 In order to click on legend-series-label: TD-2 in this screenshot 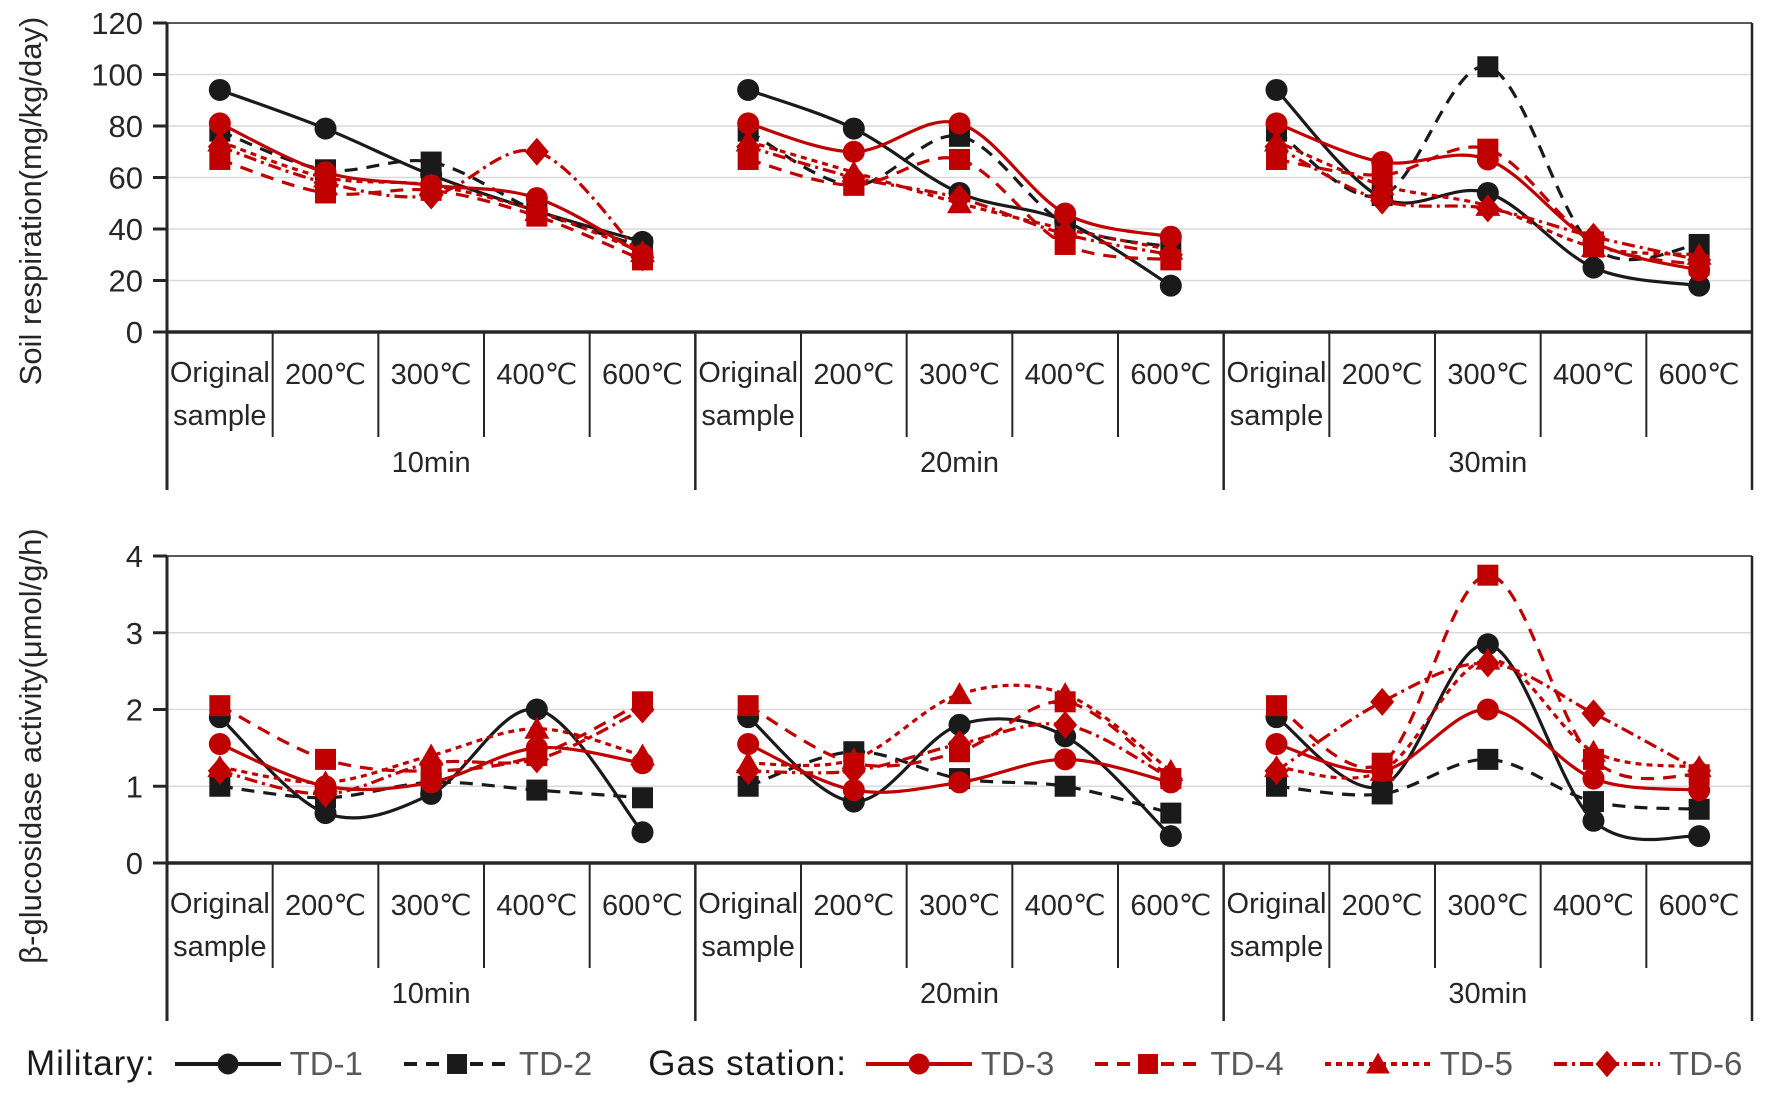, I will do `click(555, 1063)`.